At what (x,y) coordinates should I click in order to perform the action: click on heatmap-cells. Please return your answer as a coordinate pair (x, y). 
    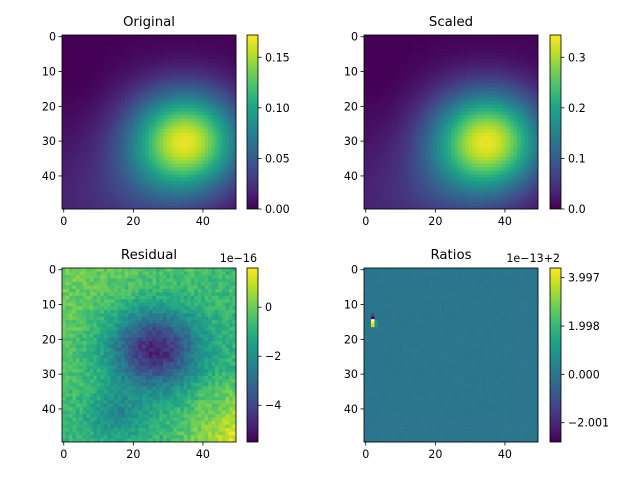
    Looking at the image, I should click on (451, 122).